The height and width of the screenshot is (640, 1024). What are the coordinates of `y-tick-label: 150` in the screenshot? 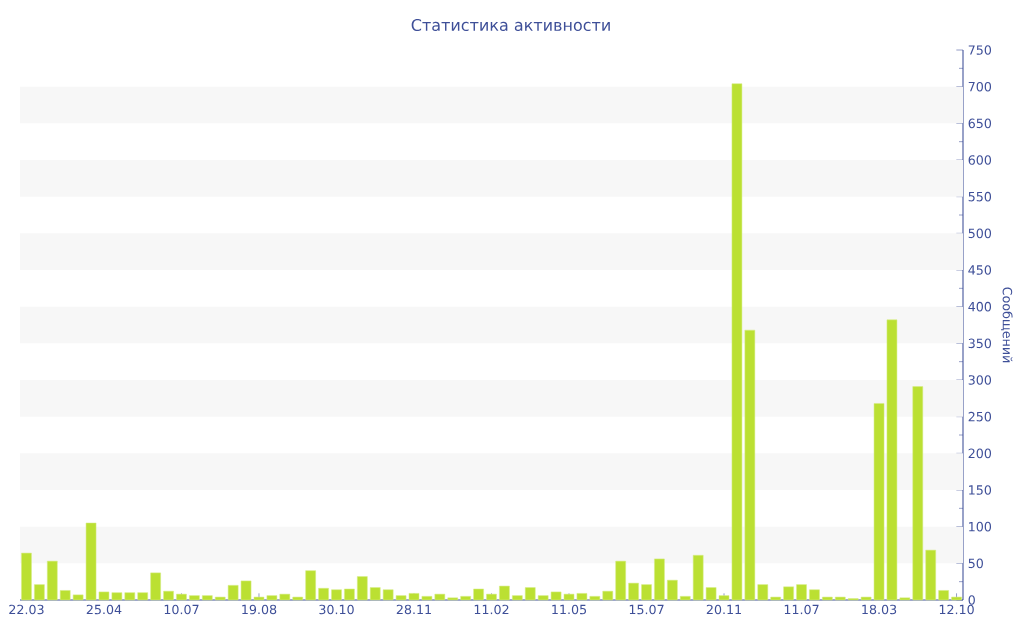 It's located at (980, 490).